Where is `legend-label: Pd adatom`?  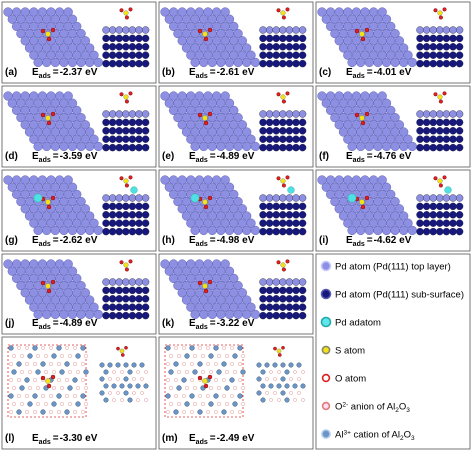 legend-label: Pd adatom is located at coordinates (358, 323).